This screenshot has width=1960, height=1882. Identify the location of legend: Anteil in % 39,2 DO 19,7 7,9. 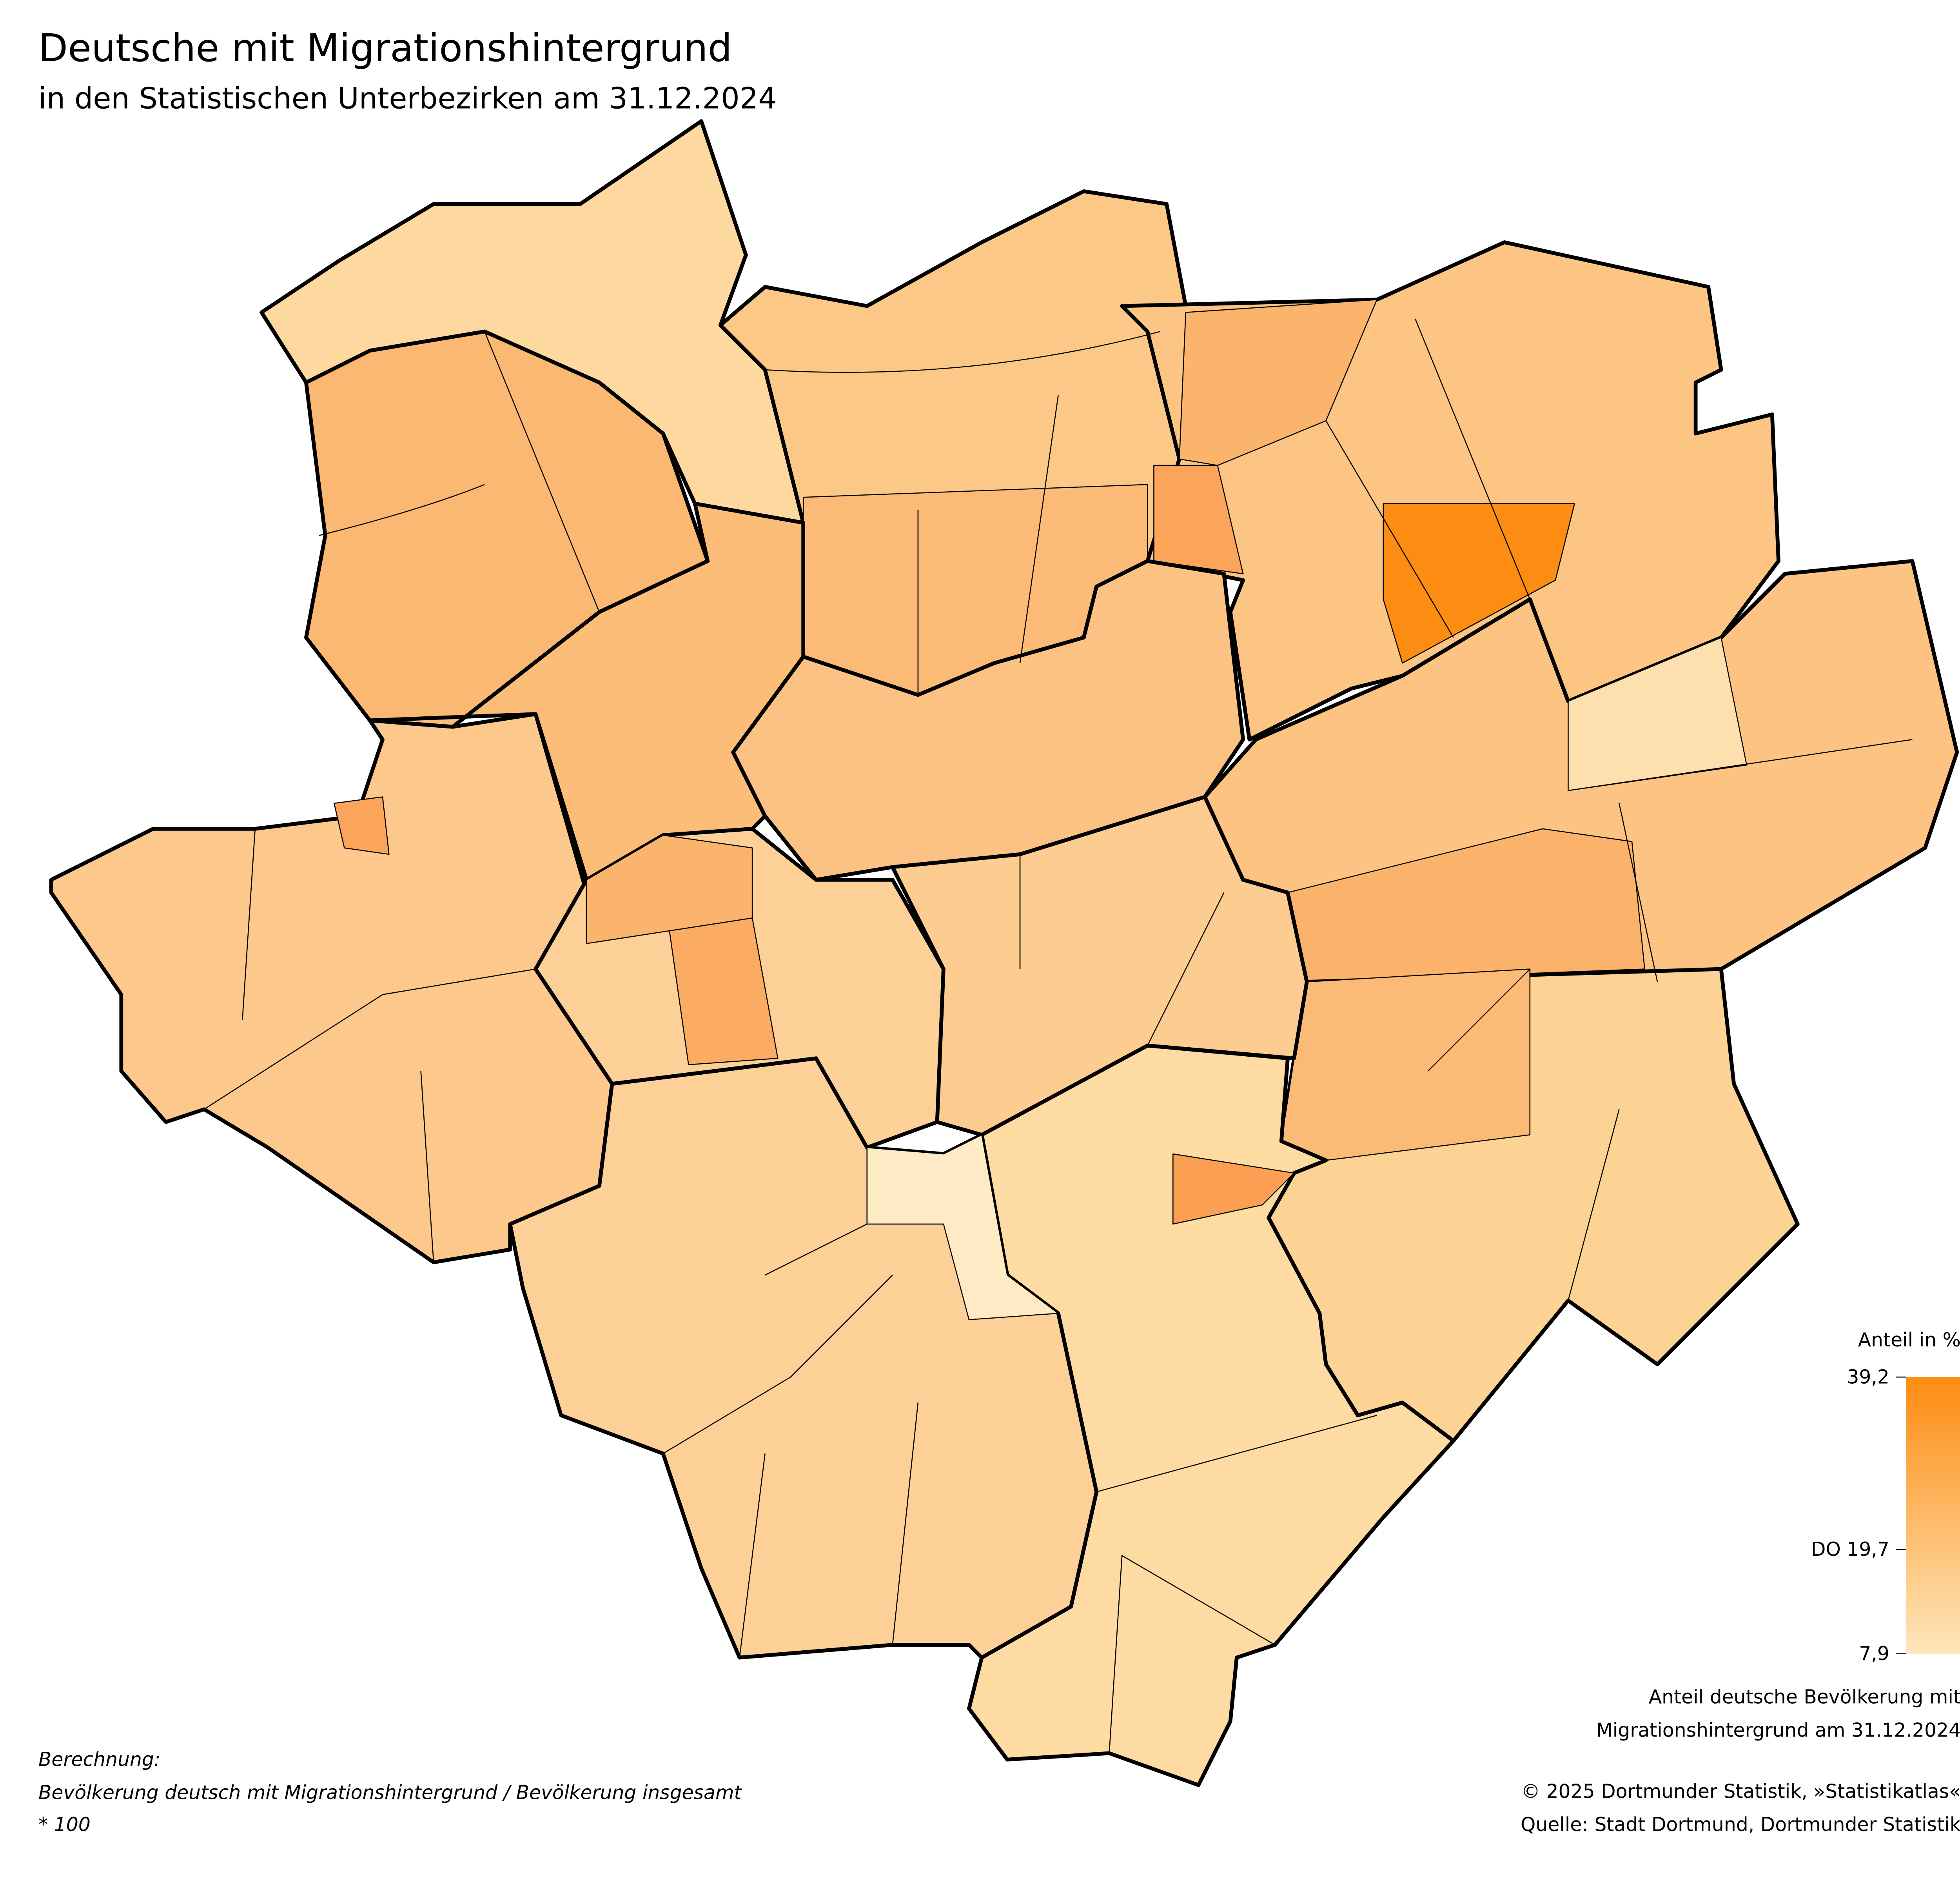
(1885, 1497).